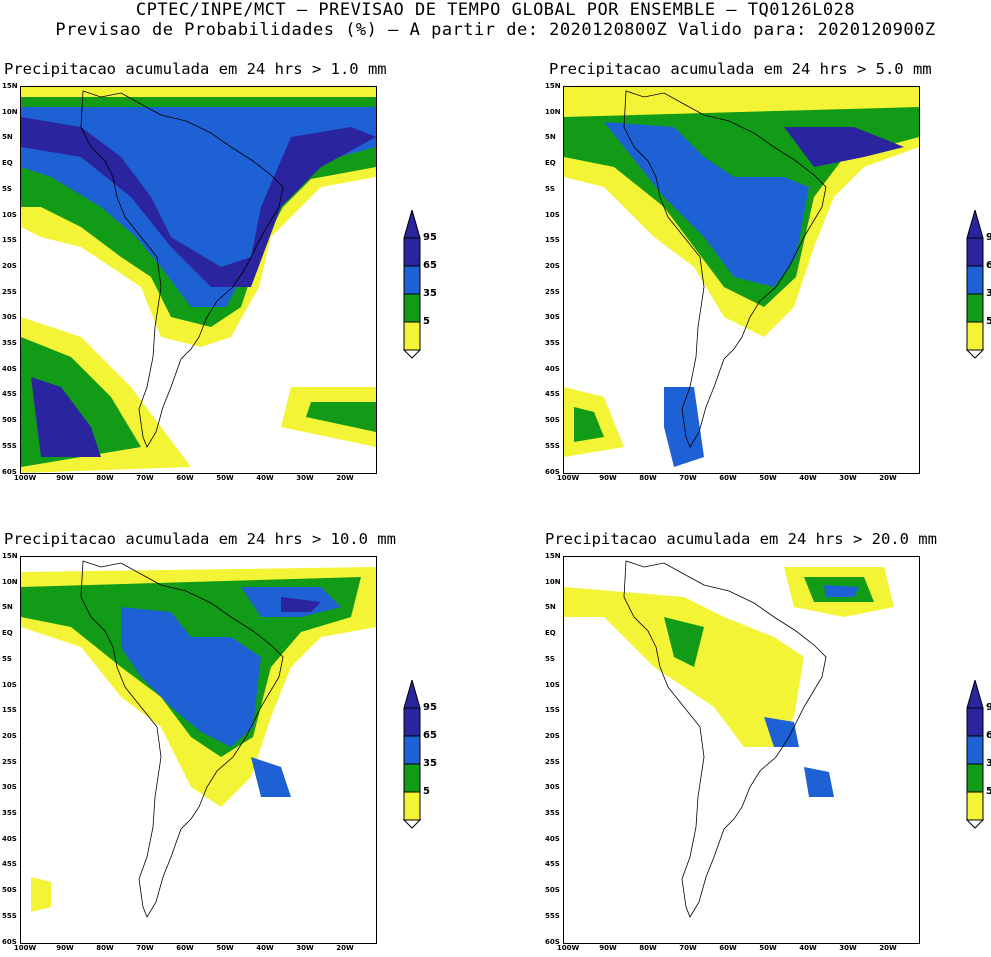  Describe the element at coordinates (412, 693) in the screenshot. I see `legend-arrow-top` at that location.